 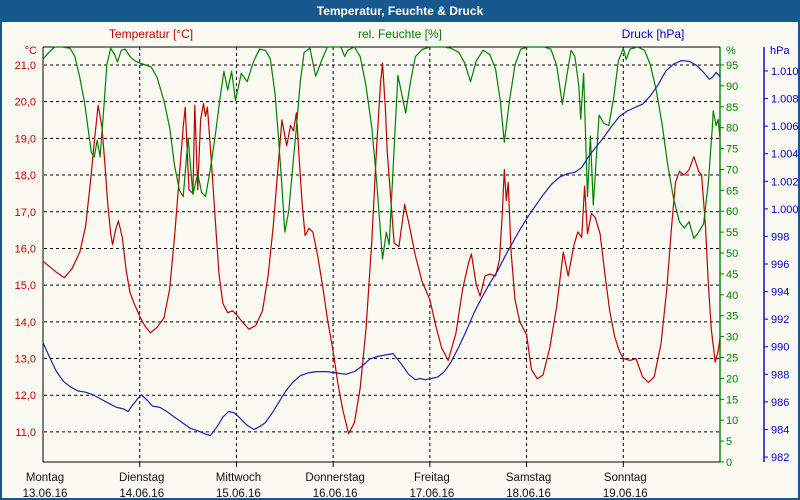 What do you see at coordinates (625, 478) in the screenshot?
I see `weekday-label: Sonntag` at bounding box center [625, 478].